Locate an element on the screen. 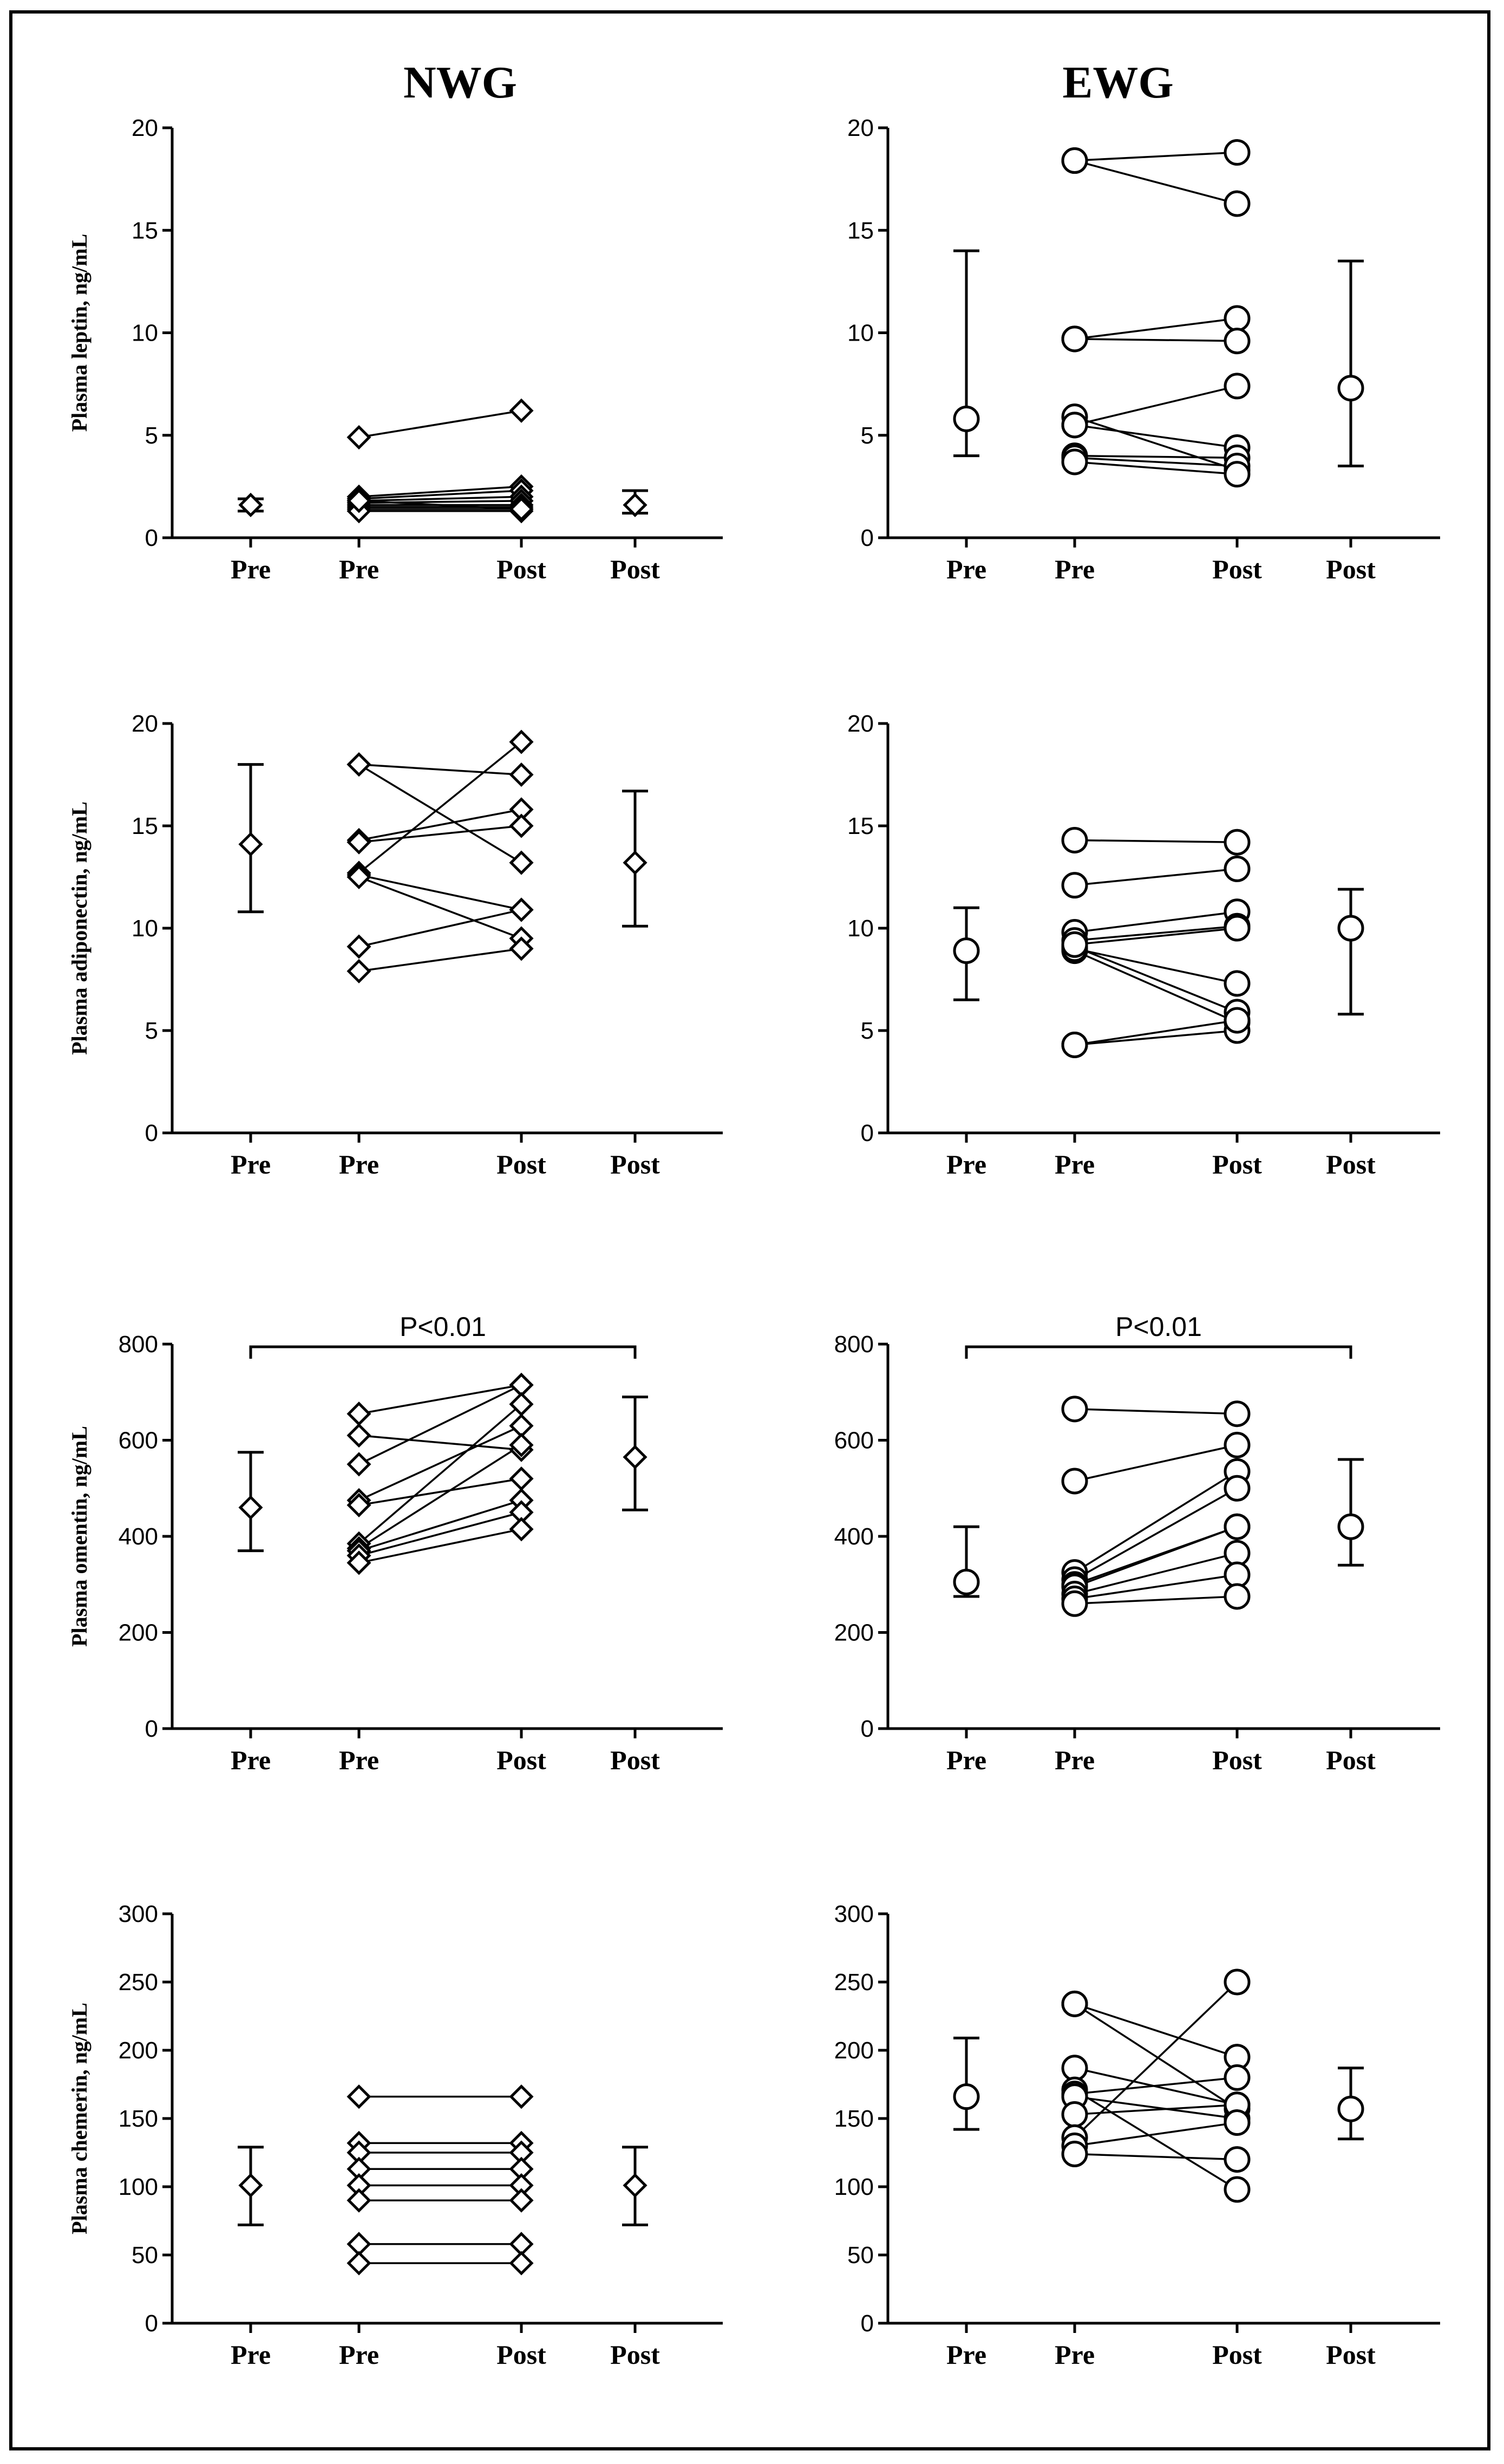  panel-ewg-1: 0 5 10 15 20 Pre Pre Post Post is located at coordinates (1143, 349).